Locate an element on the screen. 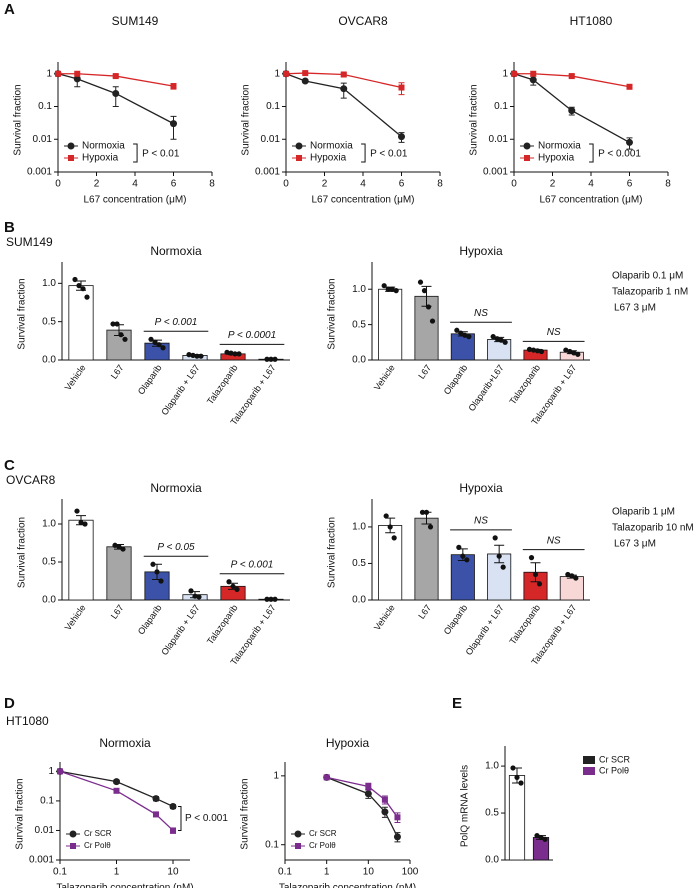  annotation: P < 0.0001 is located at coordinates (252, 335).